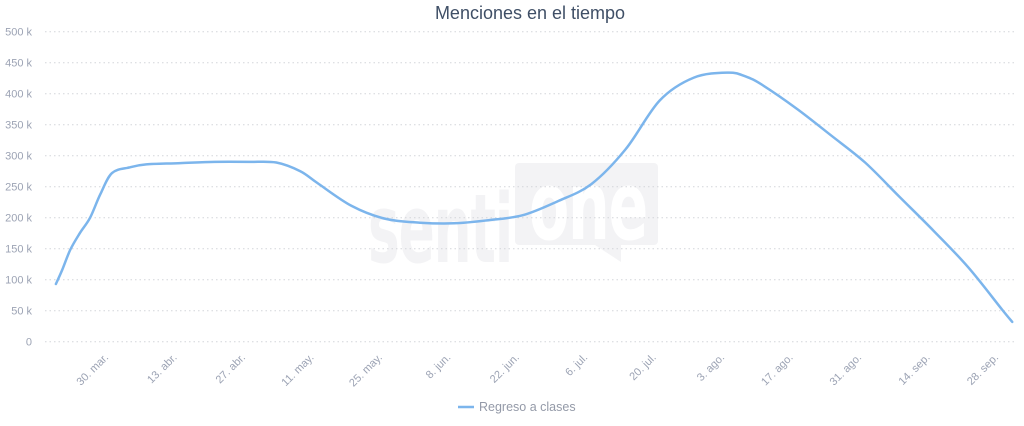 The width and height of the screenshot is (1024, 426). I want to click on x-axis-label: 6. jul., so click(576, 365).